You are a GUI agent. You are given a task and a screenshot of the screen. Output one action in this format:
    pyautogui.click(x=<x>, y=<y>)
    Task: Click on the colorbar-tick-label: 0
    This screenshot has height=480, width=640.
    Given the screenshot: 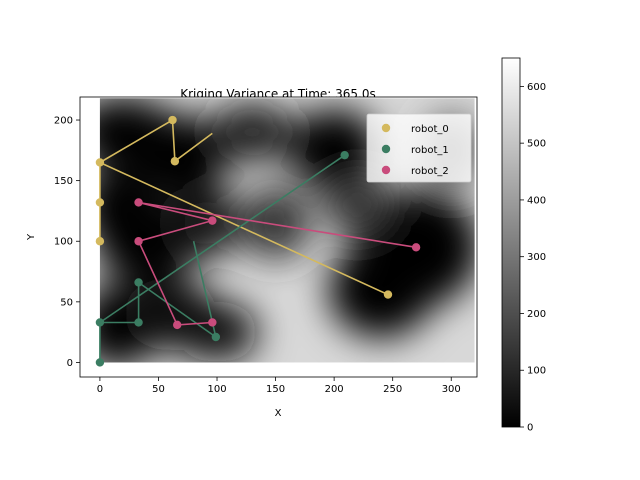 What is the action you would take?
    pyautogui.click(x=530, y=428)
    